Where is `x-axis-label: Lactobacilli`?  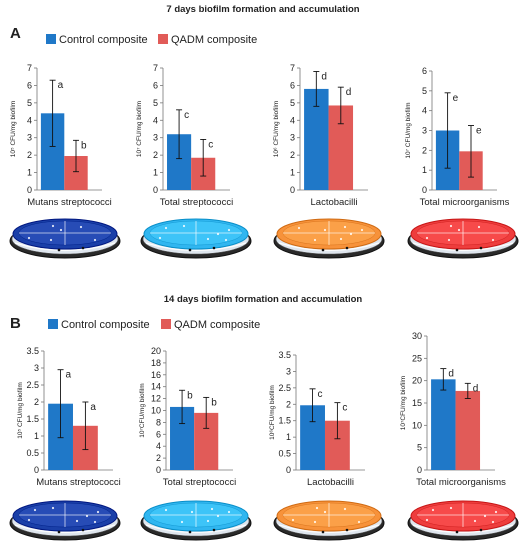
x-axis-label: Lactobacilli is located at coordinates (334, 202).